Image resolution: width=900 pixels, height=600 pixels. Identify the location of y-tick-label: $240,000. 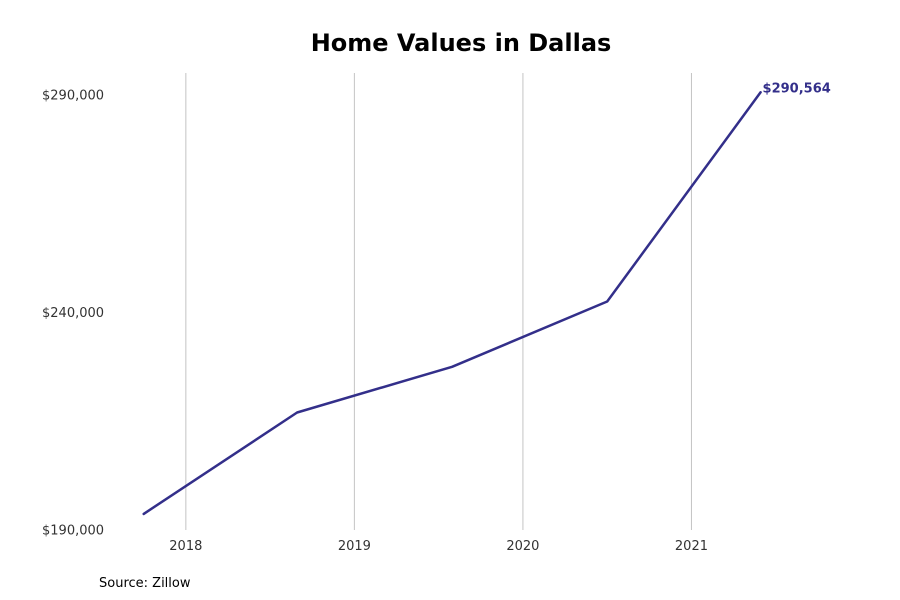
(73, 313).